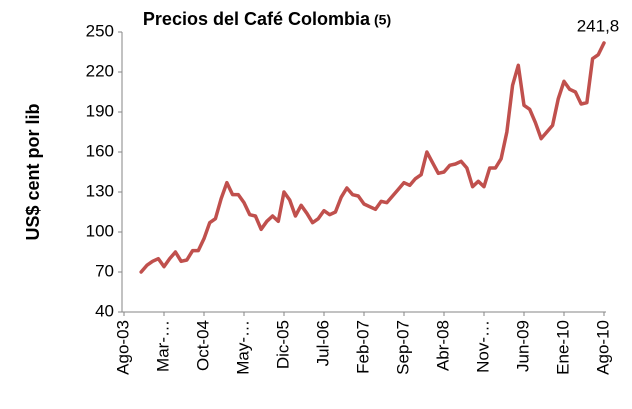 This screenshot has height=409, width=632. Describe the element at coordinates (402, 347) in the screenshot. I see `x-tick-label: Sep-07` at that location.